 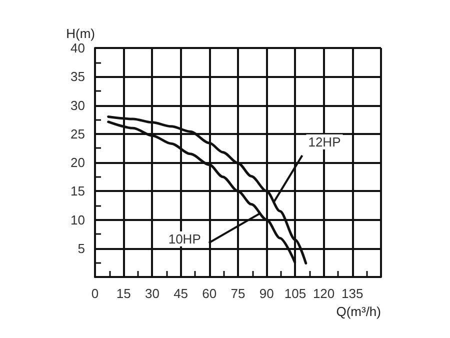 What do you see at coordinates (295, 293) in the screenshot?
I see `x-tick-label: 105` at bounding box center [295, 293].